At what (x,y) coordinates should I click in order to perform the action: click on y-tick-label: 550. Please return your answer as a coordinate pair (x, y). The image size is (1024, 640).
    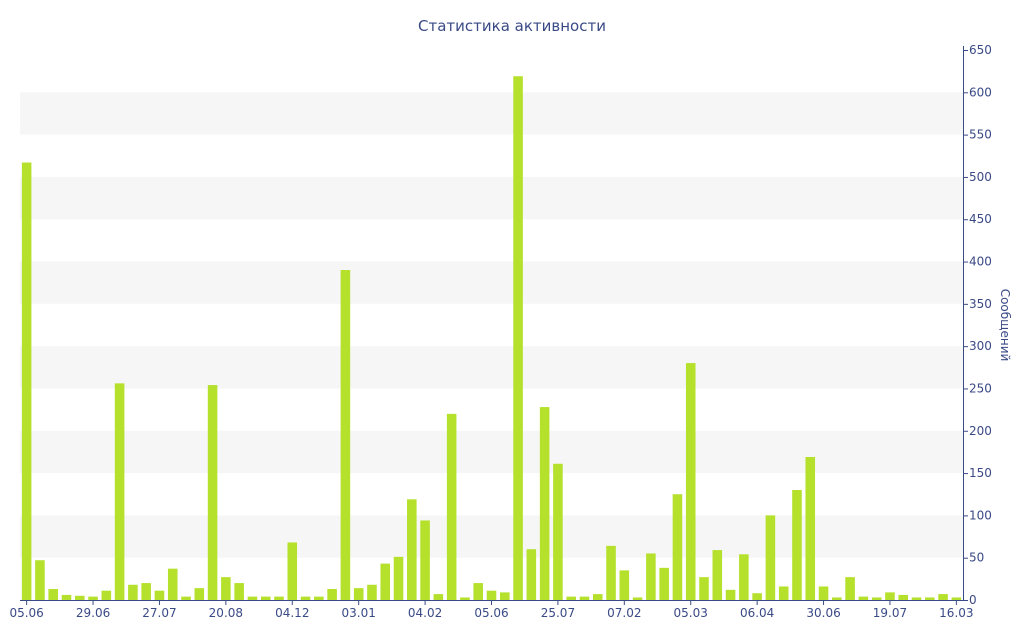
    Looking at the image, I should click on (980, 135).